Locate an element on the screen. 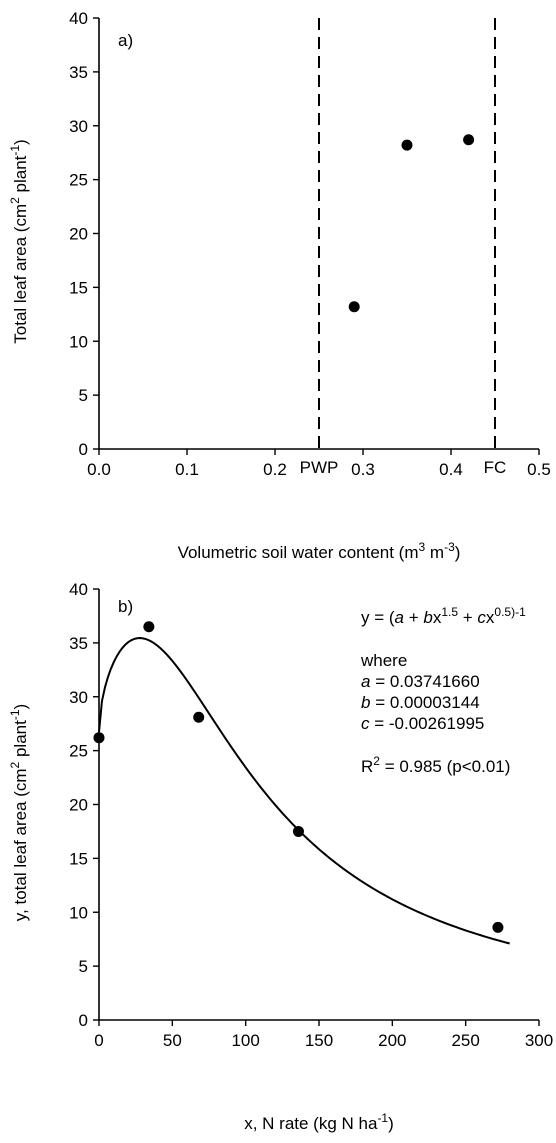 Image resolution: width=556 pixels, height=1143 pixels. x-tick-label: 0.1 is located at coordinates (187, 469).